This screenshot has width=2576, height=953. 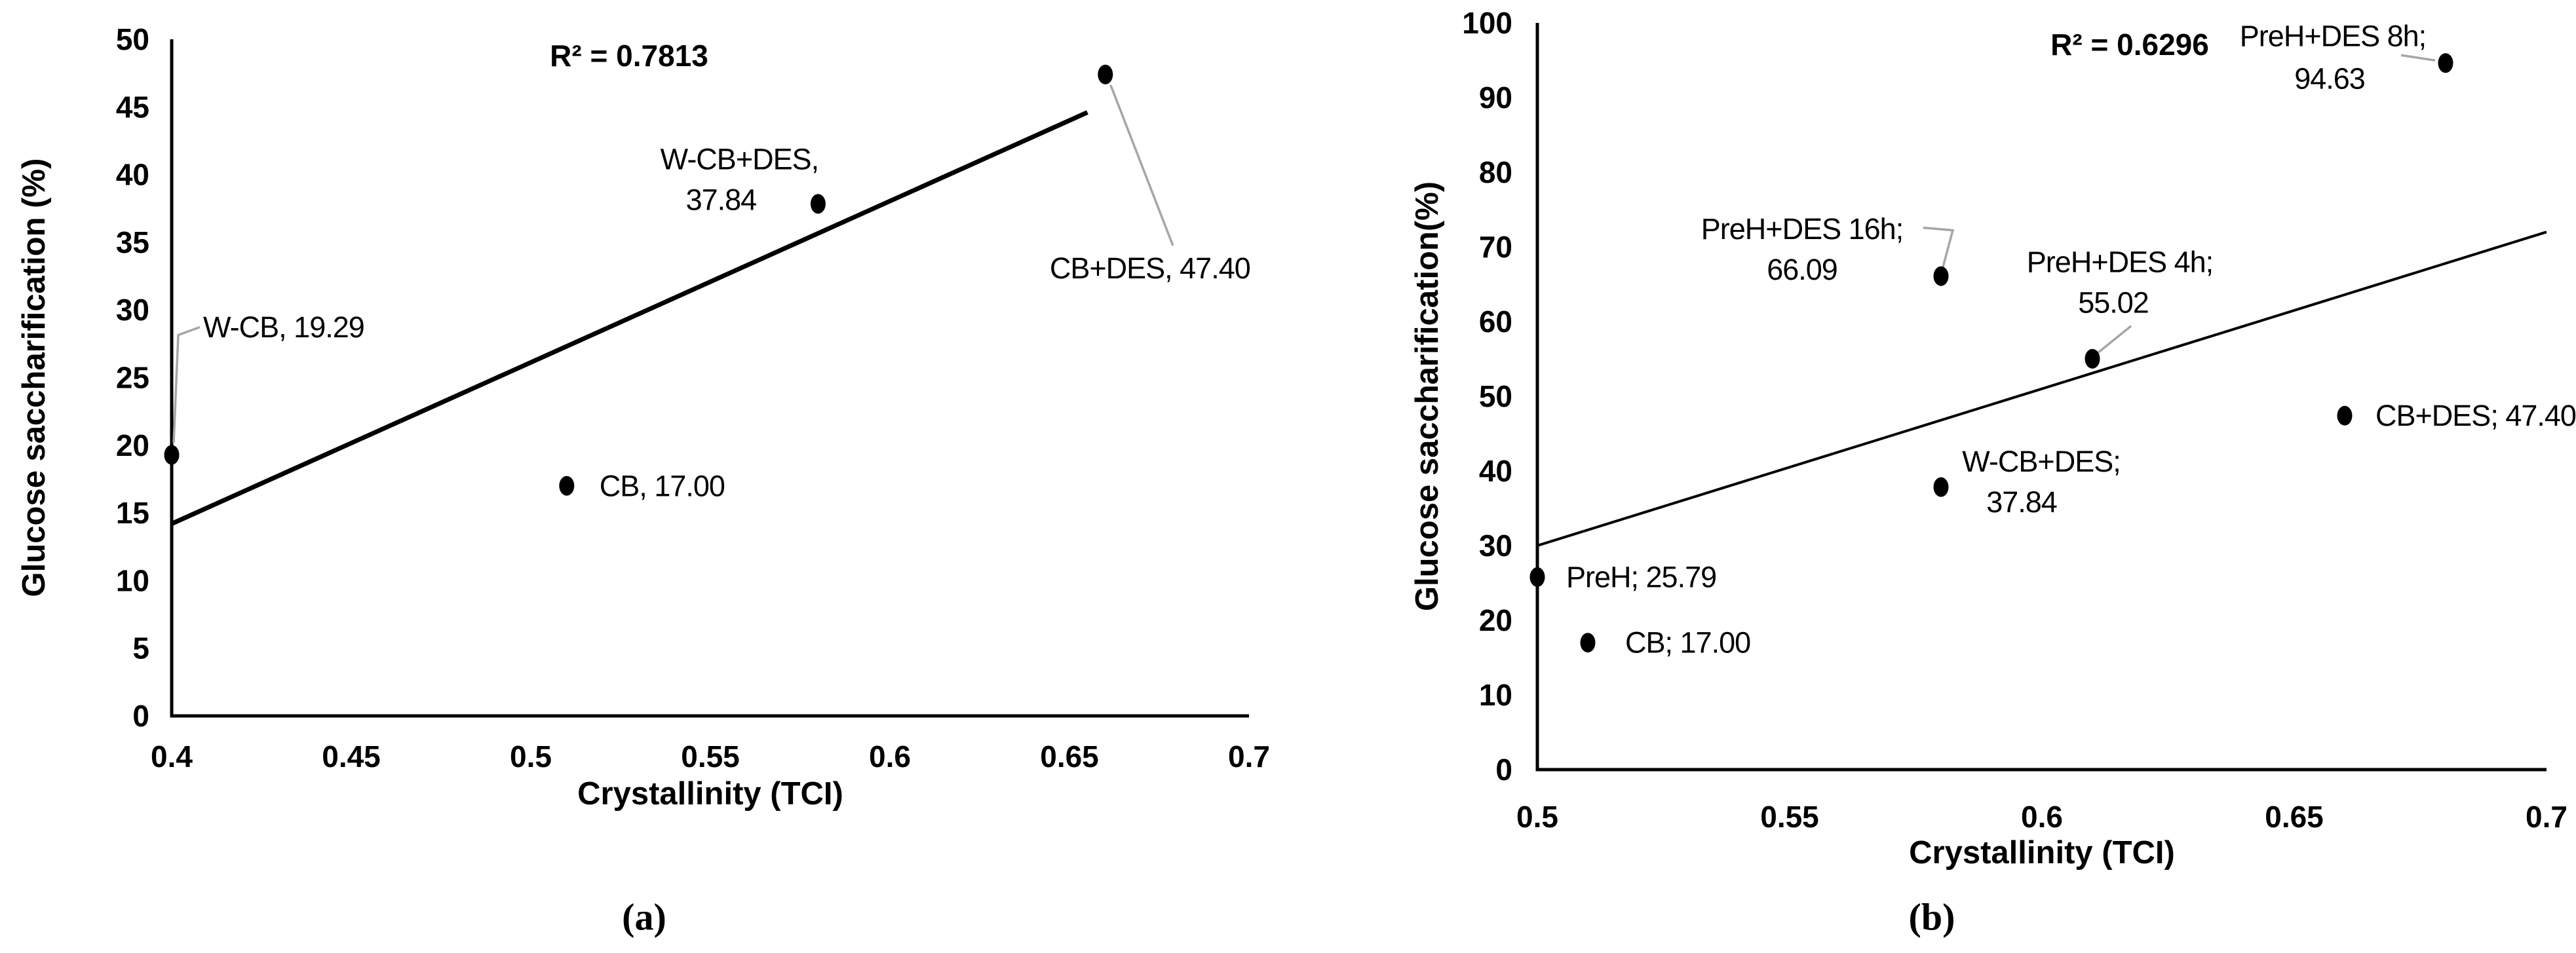 What do you see at coordinates (140, 716) in the screenshot?
I see `y-tick-label-a: 0` at bounding box center [140, 716].